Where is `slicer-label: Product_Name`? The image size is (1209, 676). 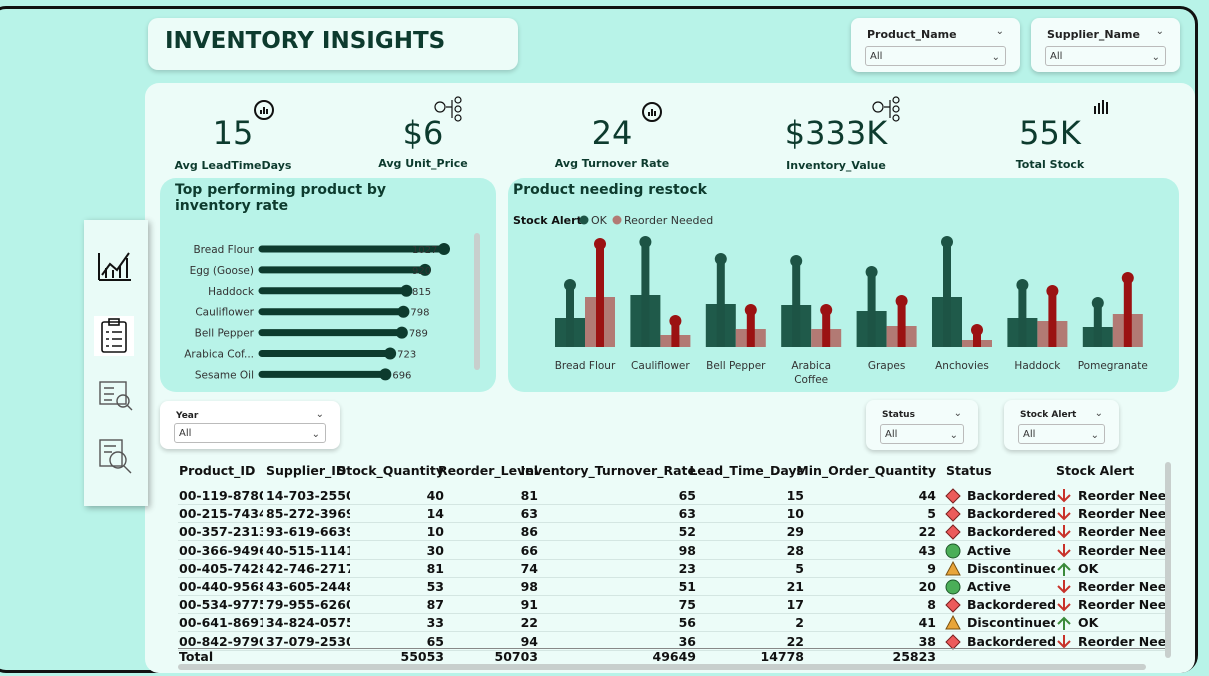 slicer-label: Product_Name is located at coordinates (912, 34).